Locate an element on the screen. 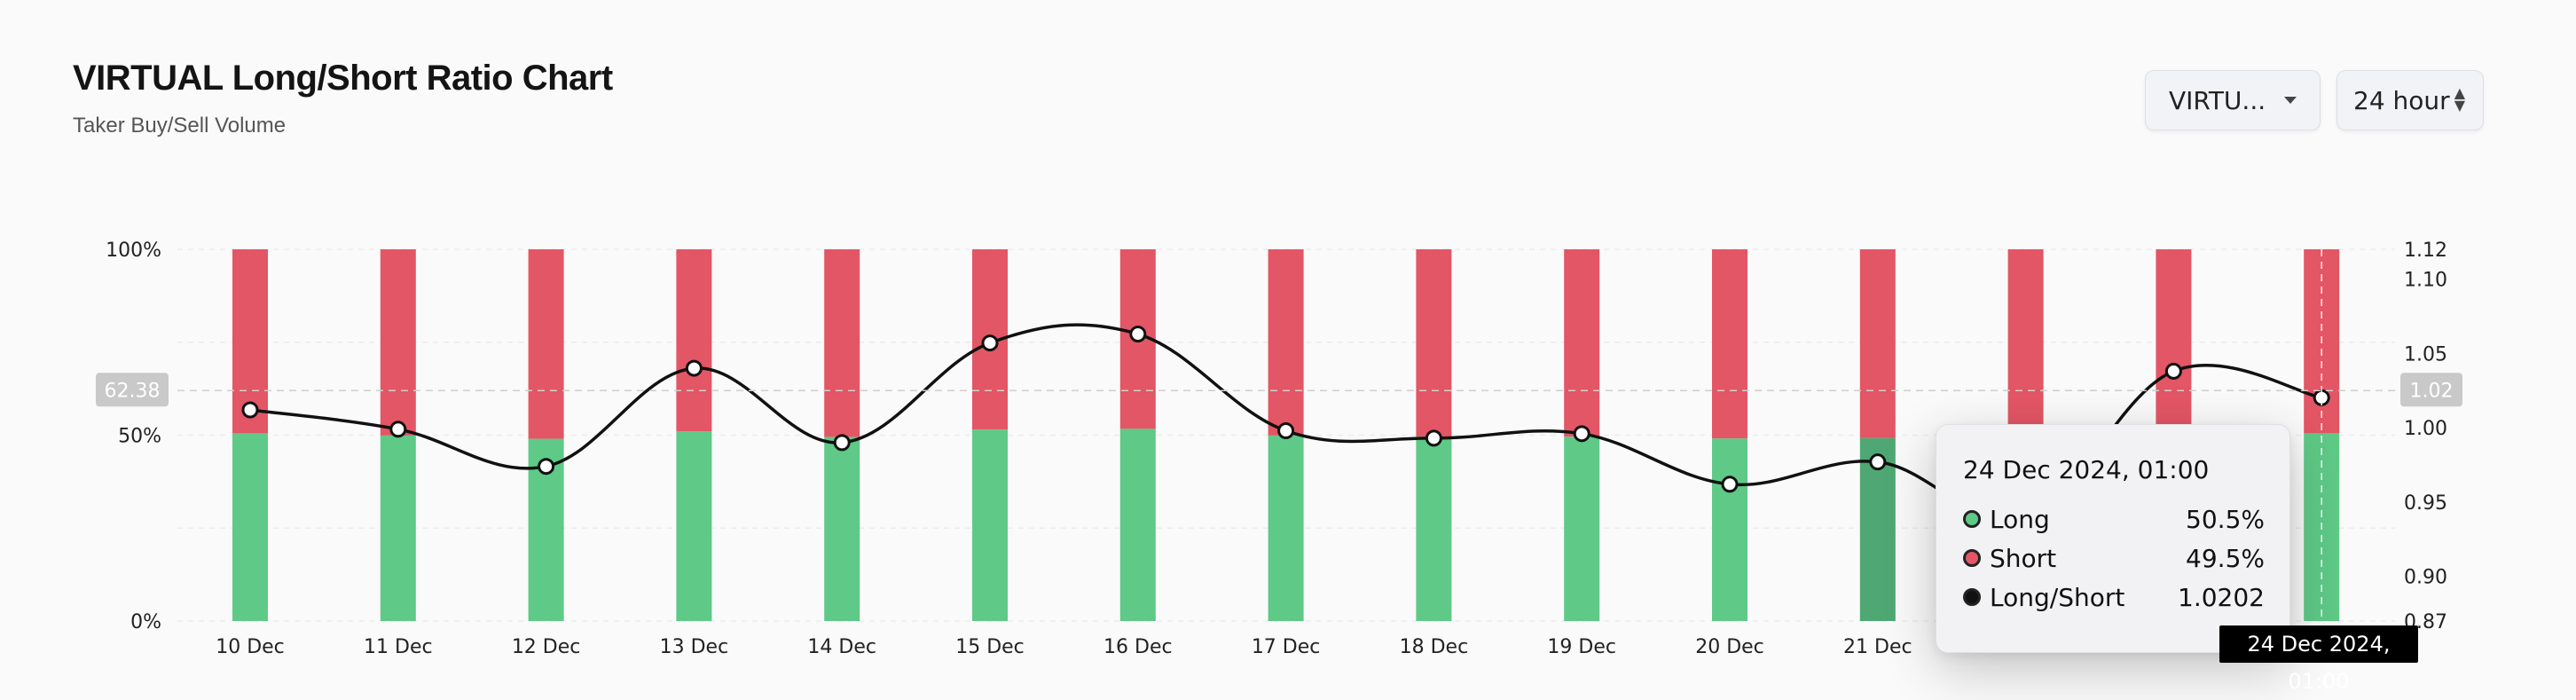 The height and width of the screenshot is (700, 2576). x-axis-tick-label: 11 Dec is located at coordinates (398, 647).